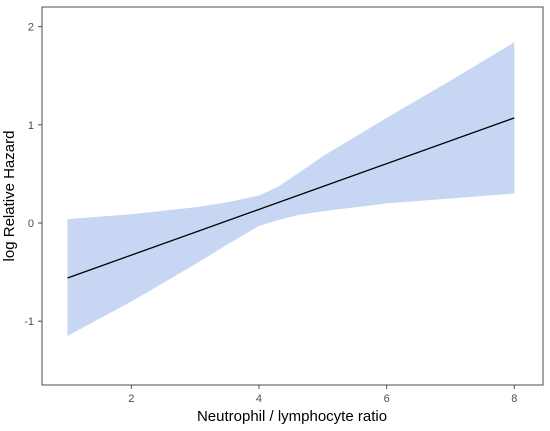 The width and height of the screenshot is (550, 431). I want to click on y-tick-label: 2, so click(31, 28).